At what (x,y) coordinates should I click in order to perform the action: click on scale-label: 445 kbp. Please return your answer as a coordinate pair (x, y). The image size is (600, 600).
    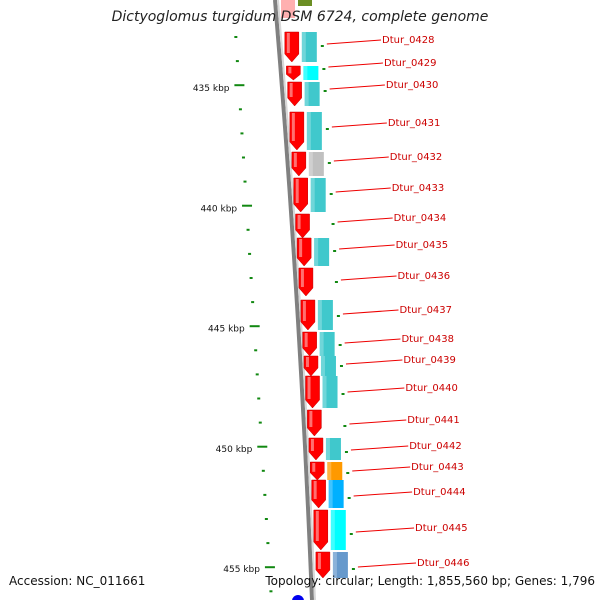
    Looking at the image, I should click on (226, 330).